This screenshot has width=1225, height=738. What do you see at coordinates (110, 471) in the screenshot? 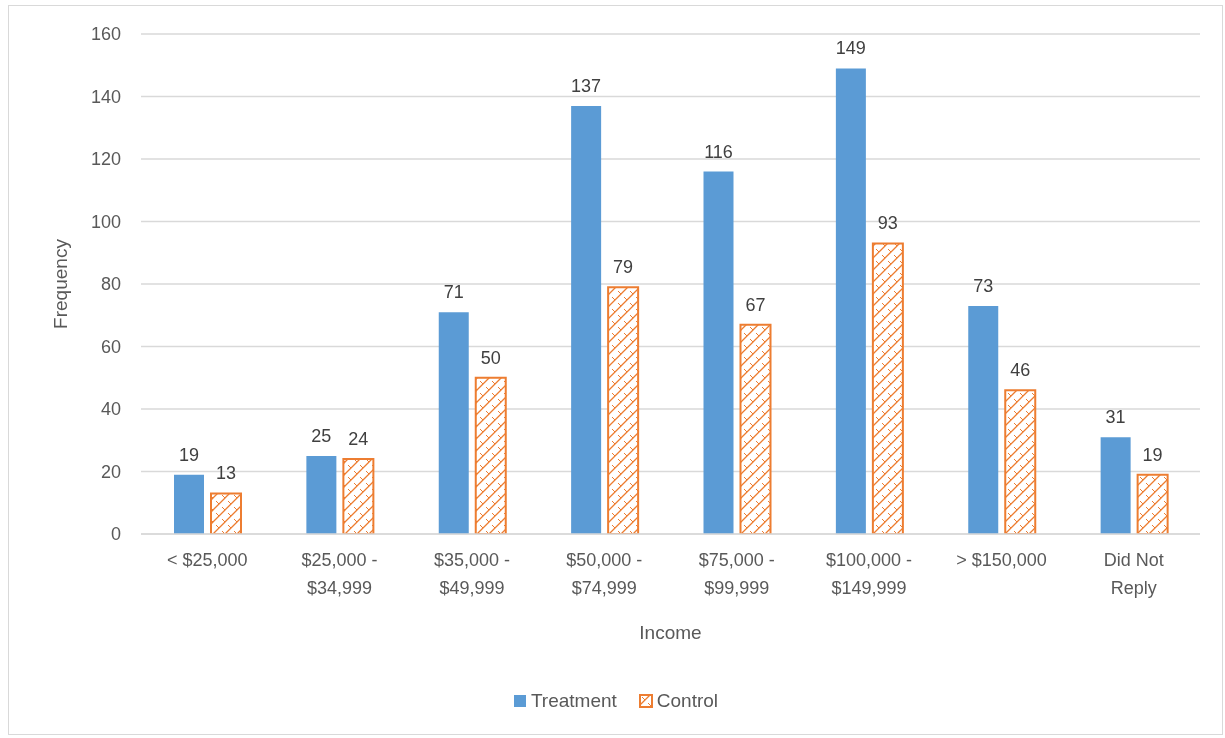
I see `y-tick-label: 20` at bounding box center [110, 471].